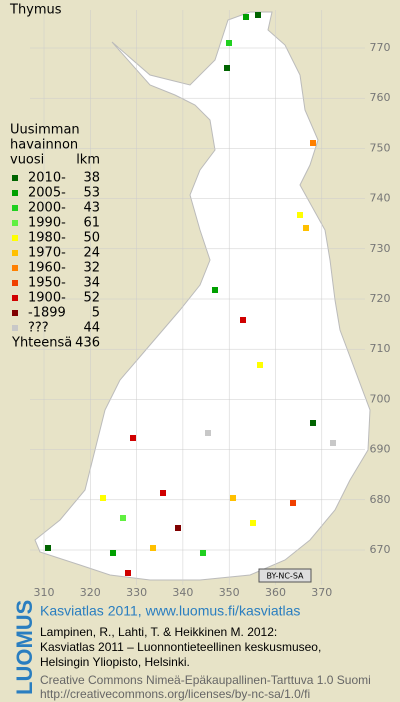  I want to click on legend-label: 1960-, so click(47, 268).